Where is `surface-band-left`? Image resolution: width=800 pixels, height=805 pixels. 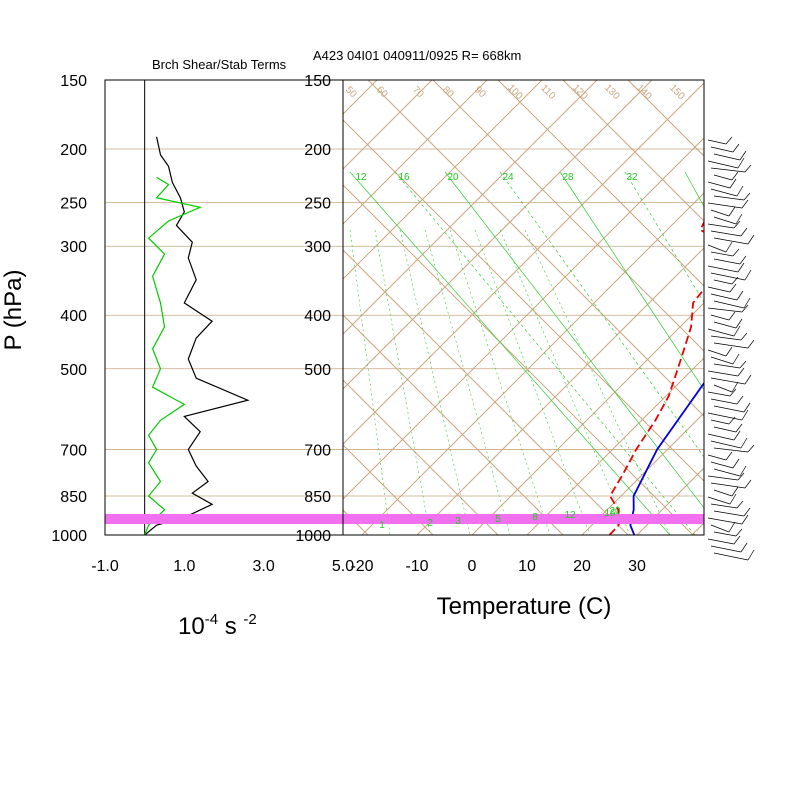 surface-band-left is located at coordinates (224, 519).